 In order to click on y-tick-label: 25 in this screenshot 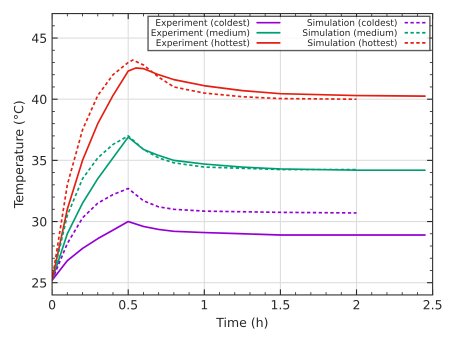, I will do `click(39, 283)`.